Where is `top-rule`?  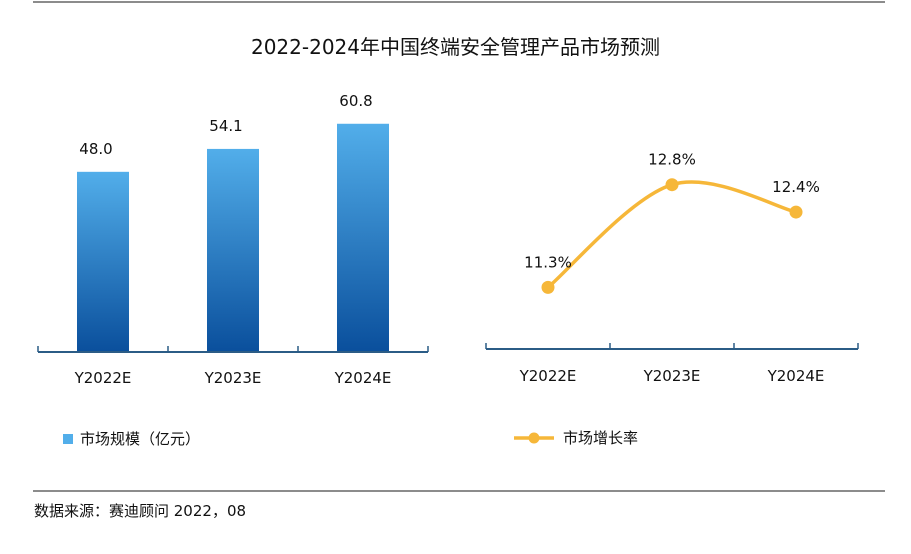
top-rule is located at coordinates (459, 2).